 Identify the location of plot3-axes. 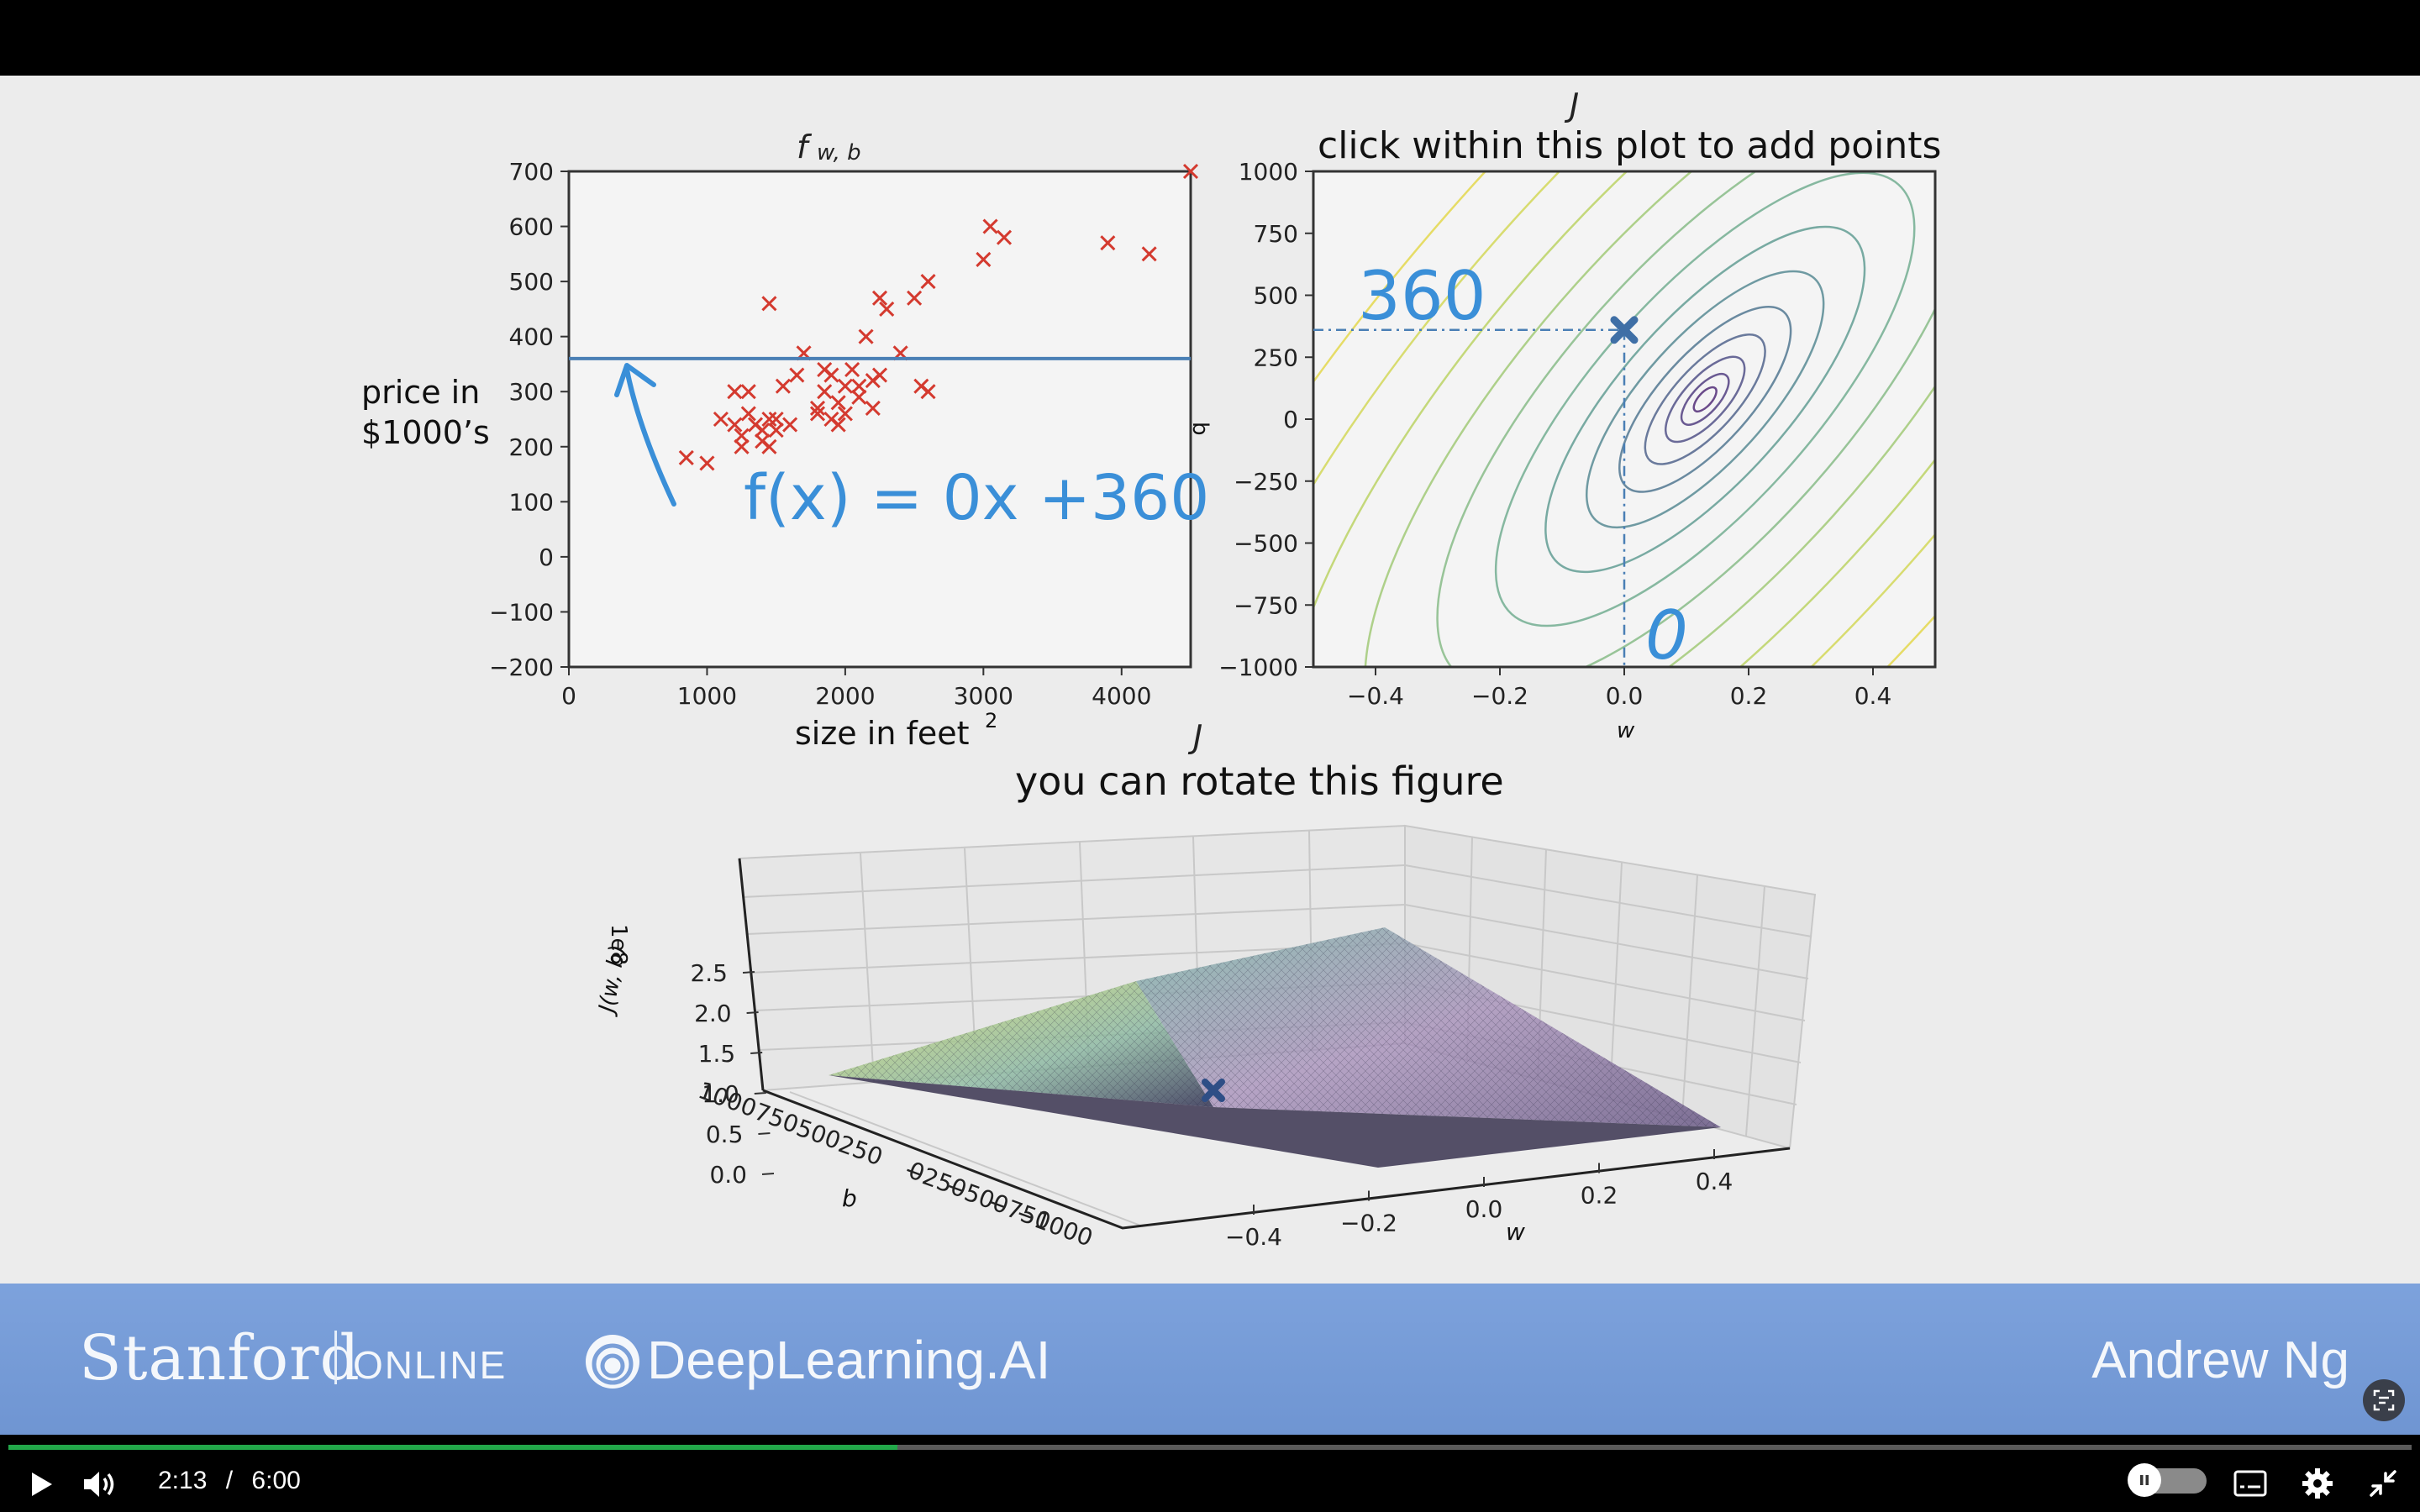
(1264, 1044).